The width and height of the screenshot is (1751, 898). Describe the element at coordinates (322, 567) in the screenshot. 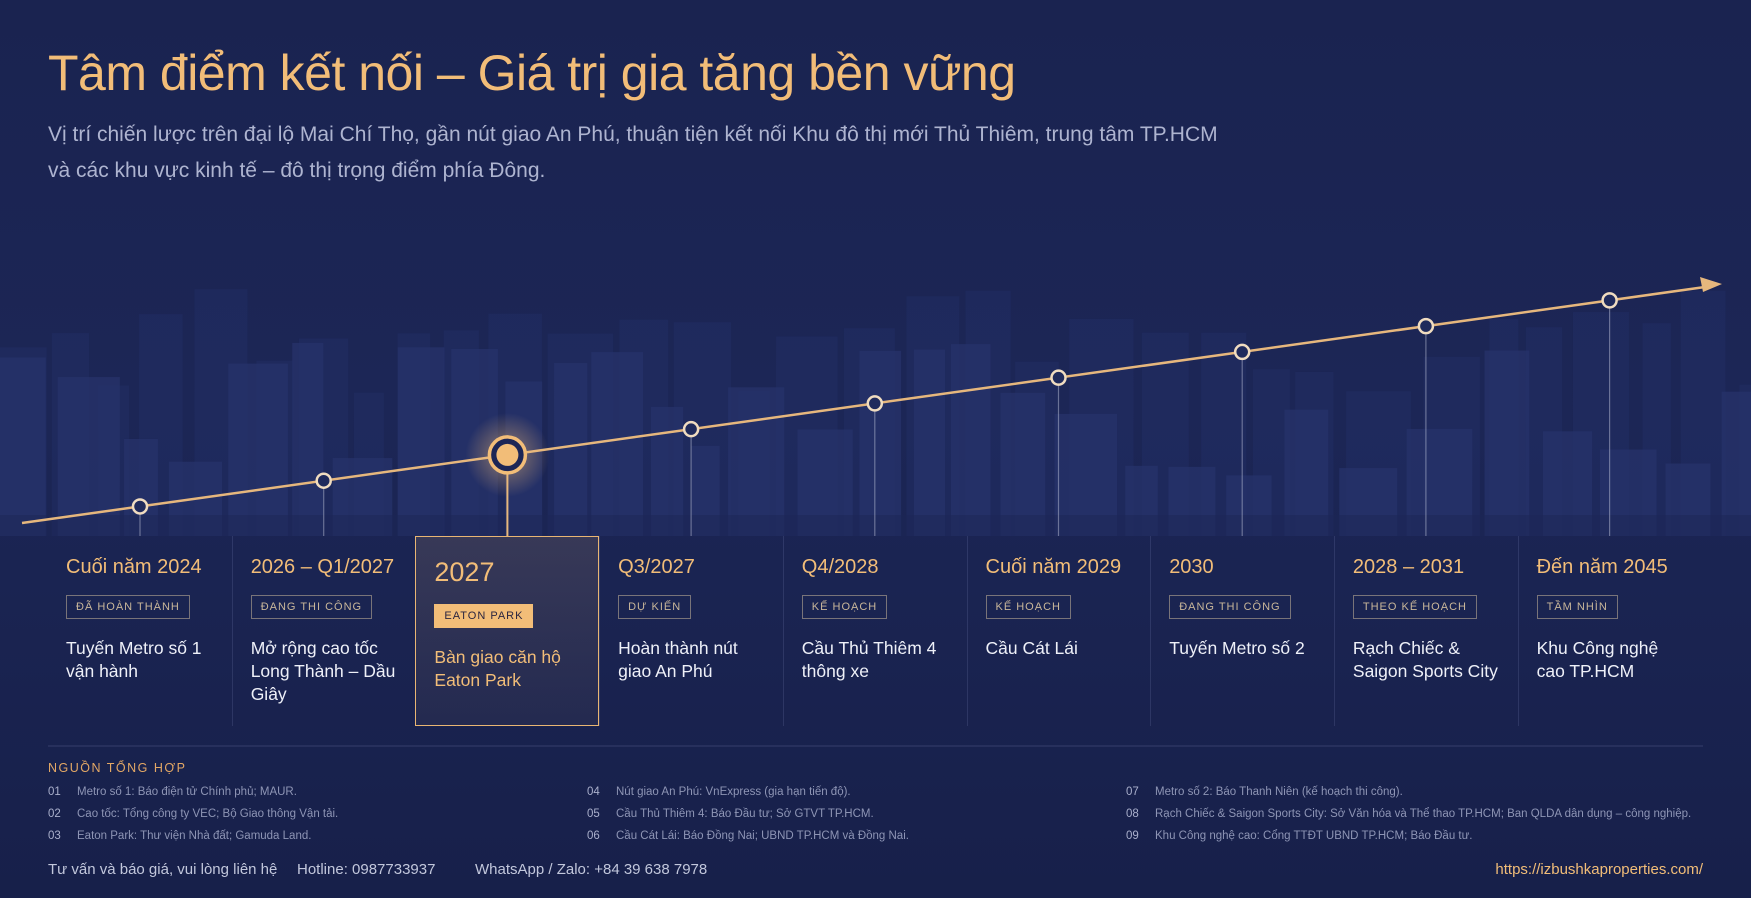

I see `milestone-date: 2026 – Q1/2027` at that location.